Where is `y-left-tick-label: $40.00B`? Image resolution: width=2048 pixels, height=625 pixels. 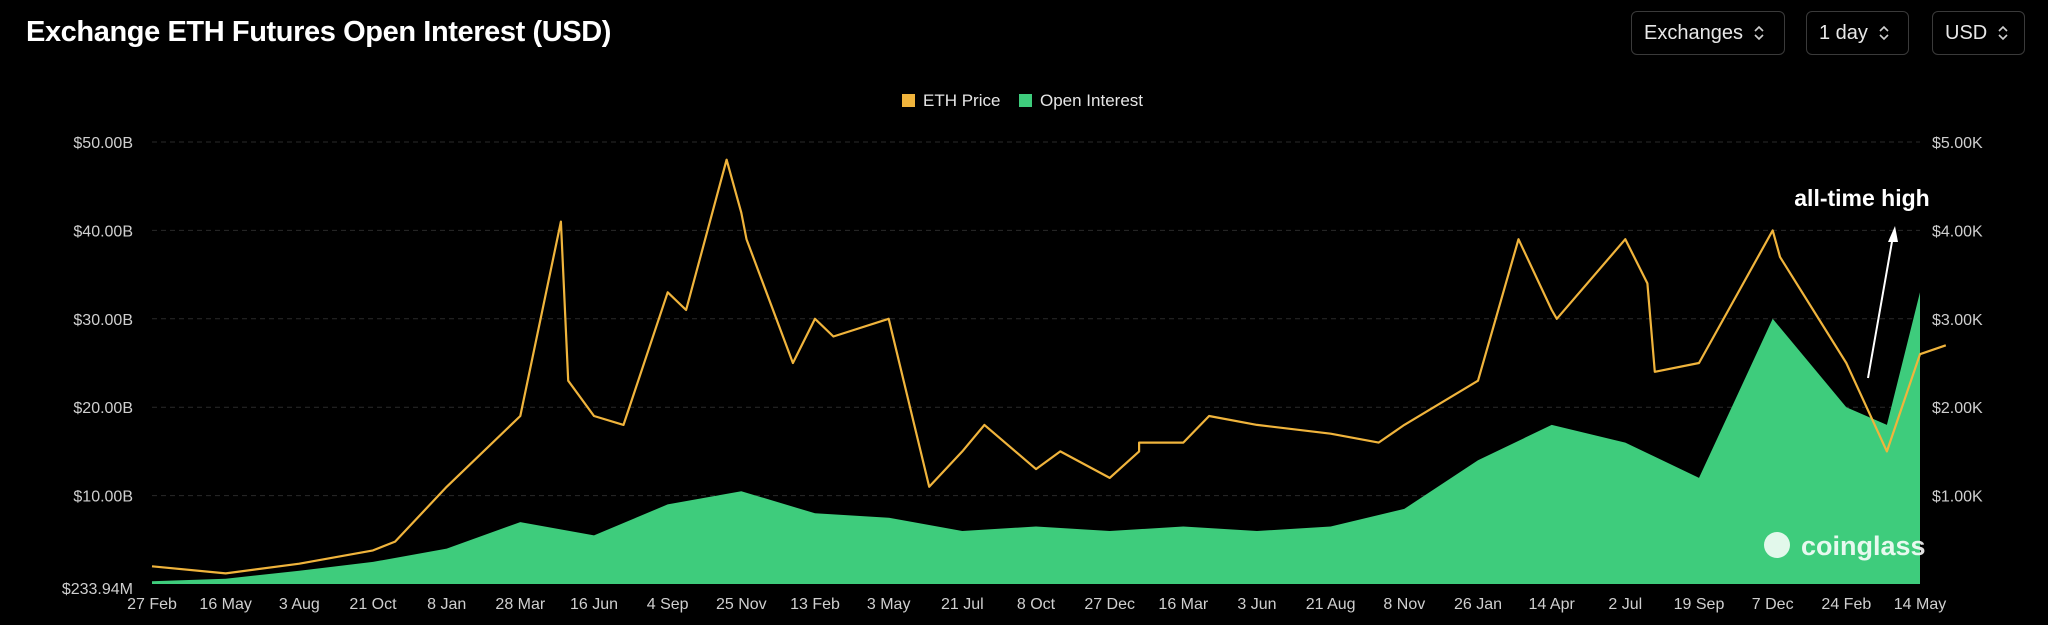
y-left-tick-label: $40.00B is located at coordinates (103, 231).